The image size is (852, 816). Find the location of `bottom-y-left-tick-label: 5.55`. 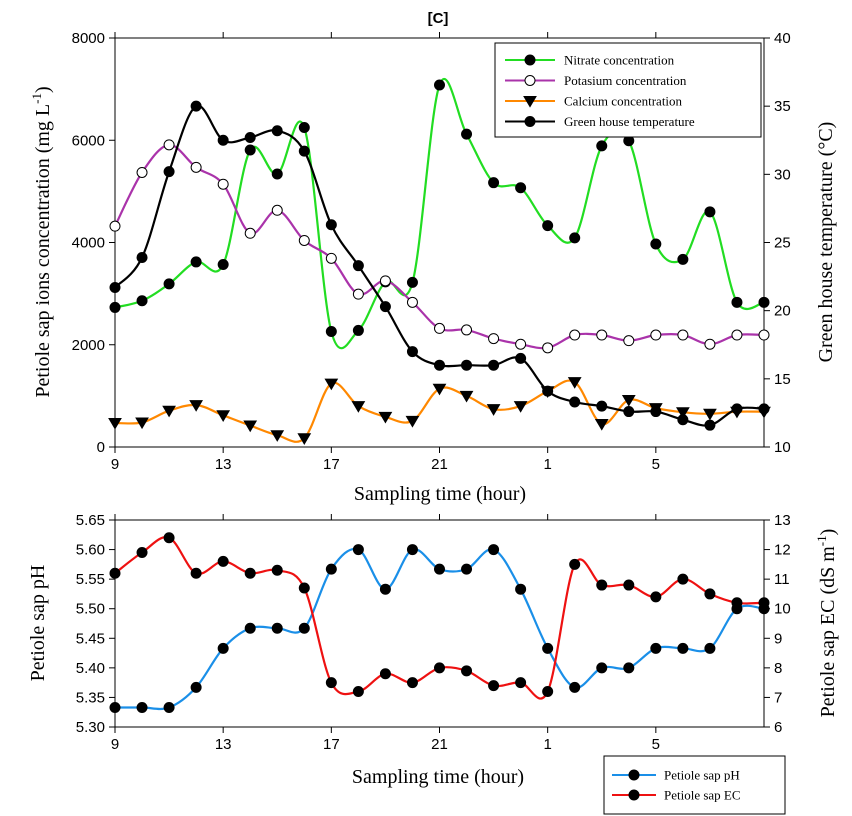

bottom-y-left-tick-label: 5.55 is located at coordinates (90, 579).